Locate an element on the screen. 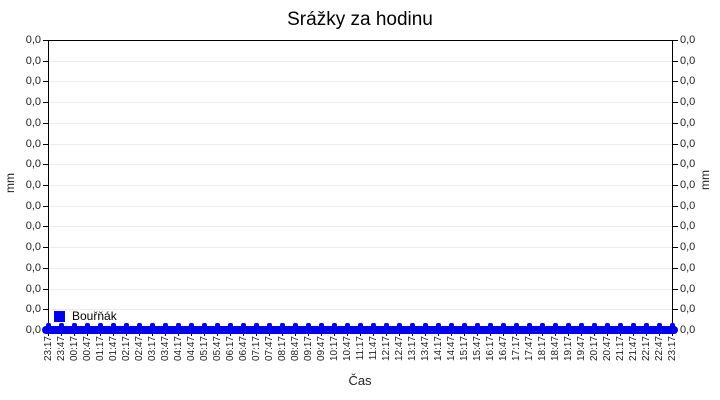 This screenshot has width=720, height=400. x-tick-label: 12:17 is located at coordinates (386, 349).